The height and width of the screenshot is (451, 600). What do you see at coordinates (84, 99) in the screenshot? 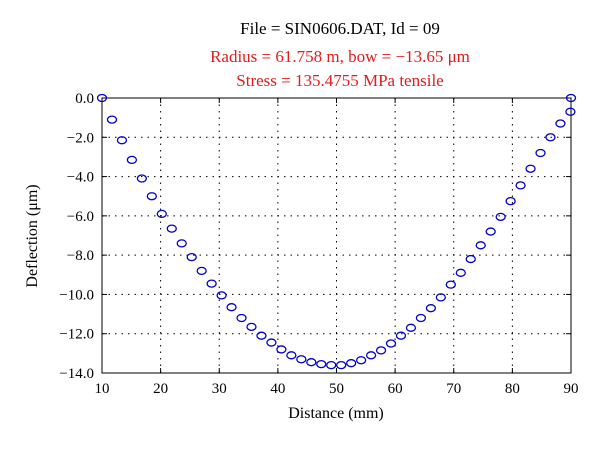
I see `y-tick-label: 0.0` at bounding box center [84, 99].